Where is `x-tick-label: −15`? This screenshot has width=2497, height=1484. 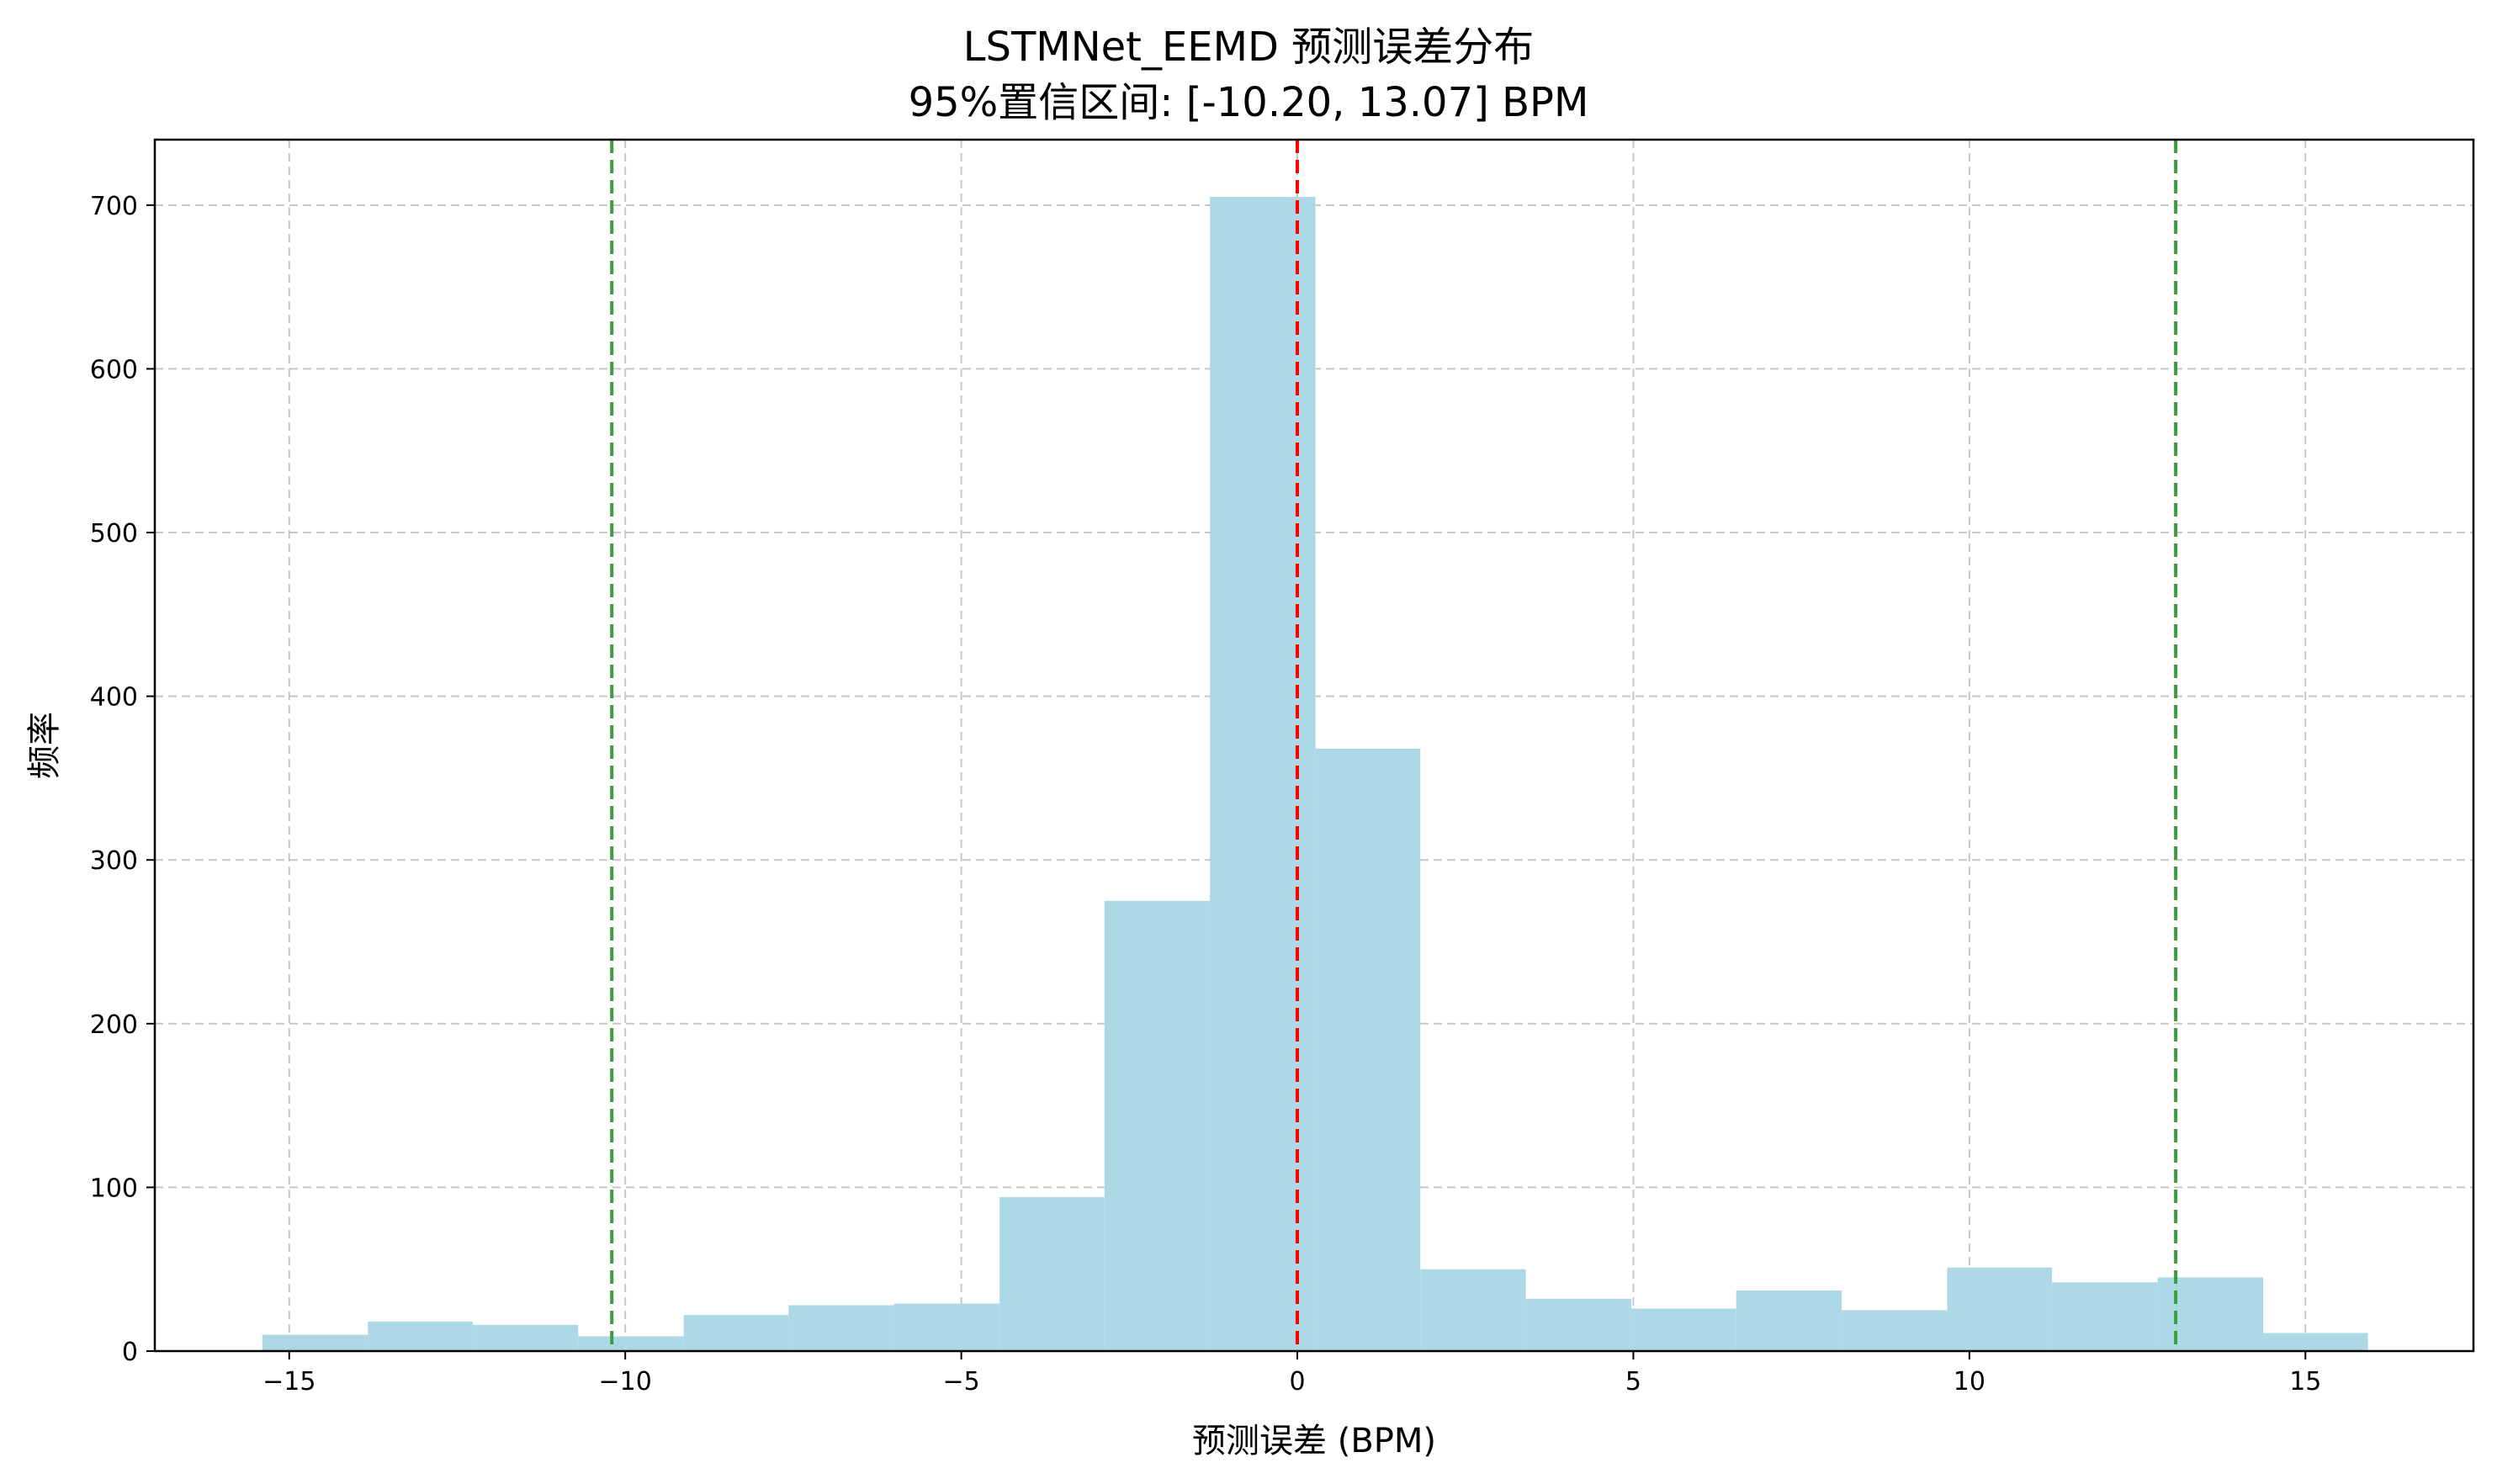
x-tick-label: −15 is located at coordinates (288, 1382).